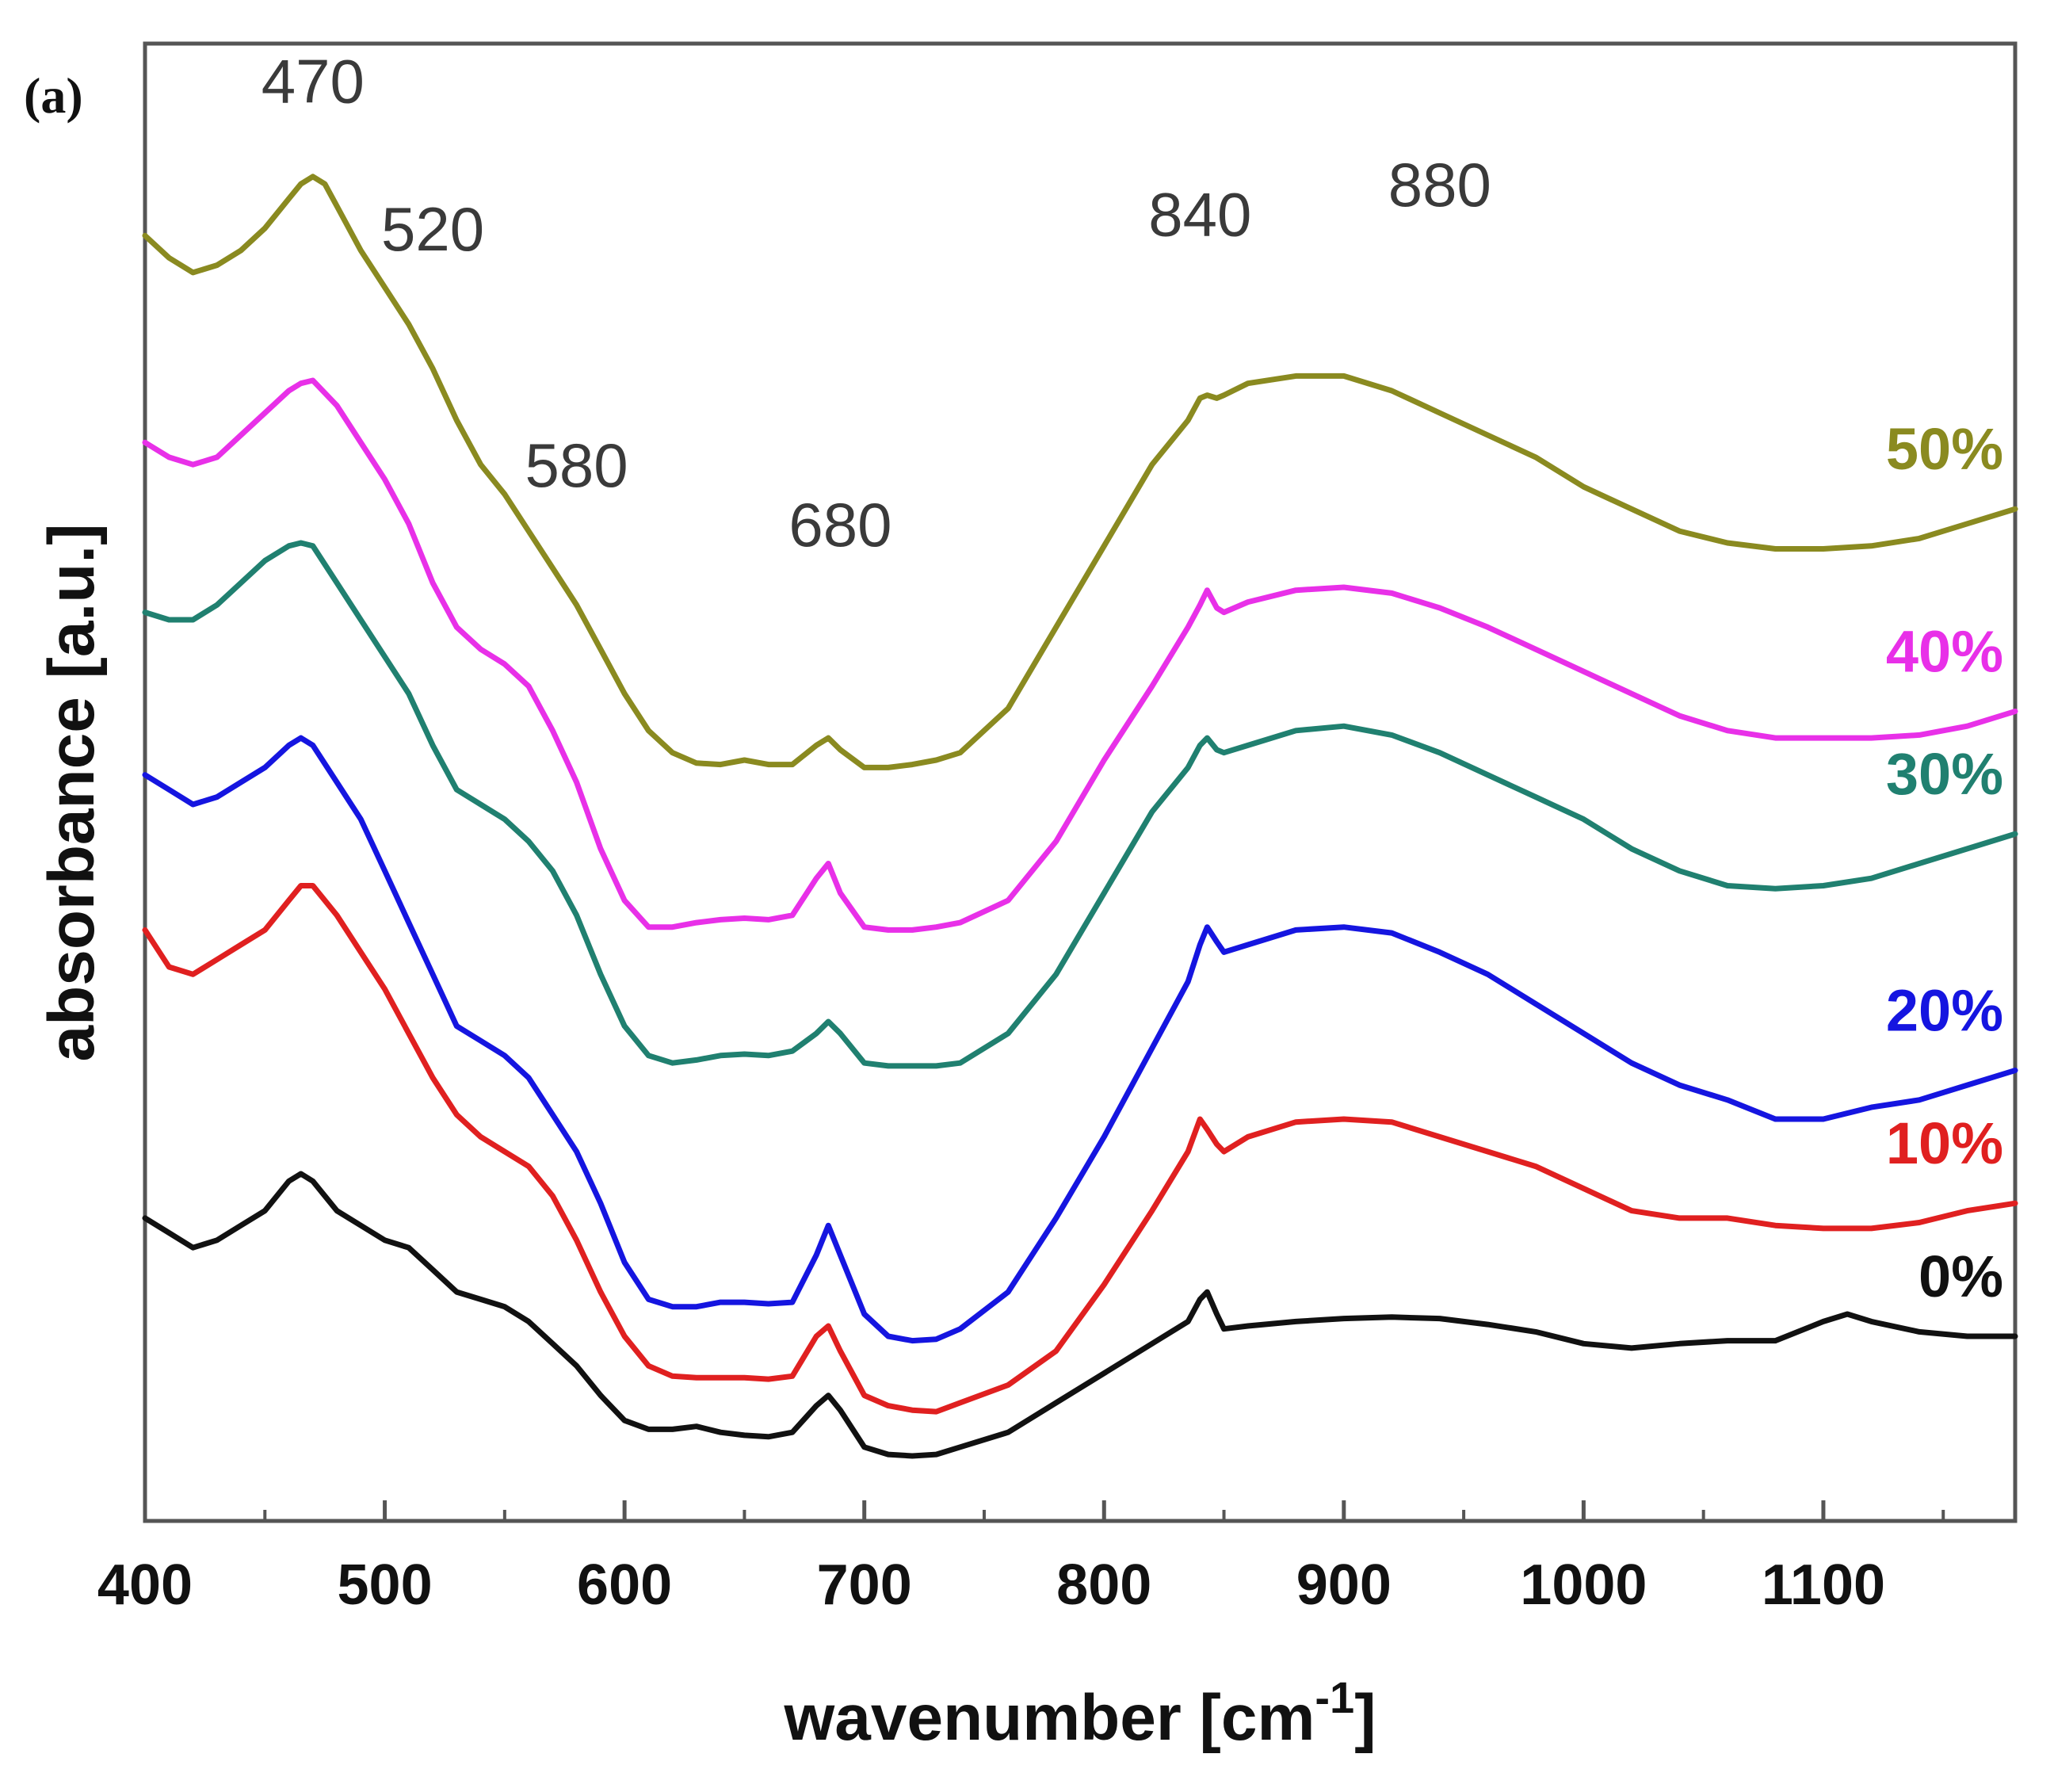 The width and height of the screenshot is (2054, 1792). I want to click on x-tick-label-600: 600, so click(624, 1585).